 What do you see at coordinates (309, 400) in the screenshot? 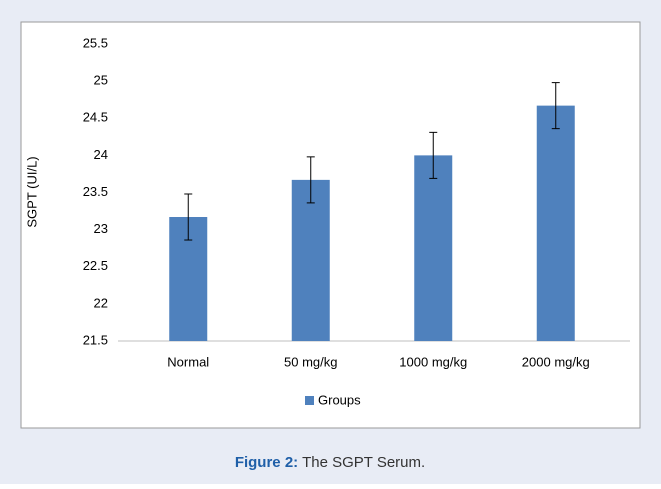
I see `legend-swatch` at bounding box center [309, 400].